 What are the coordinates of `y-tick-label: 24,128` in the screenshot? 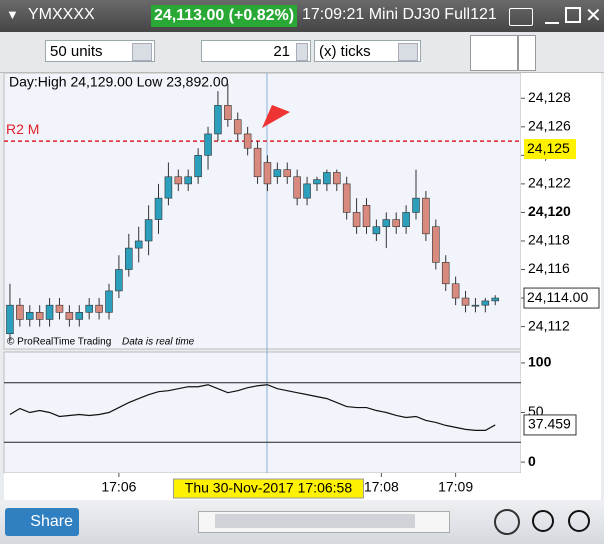 It's located at (549, 97).